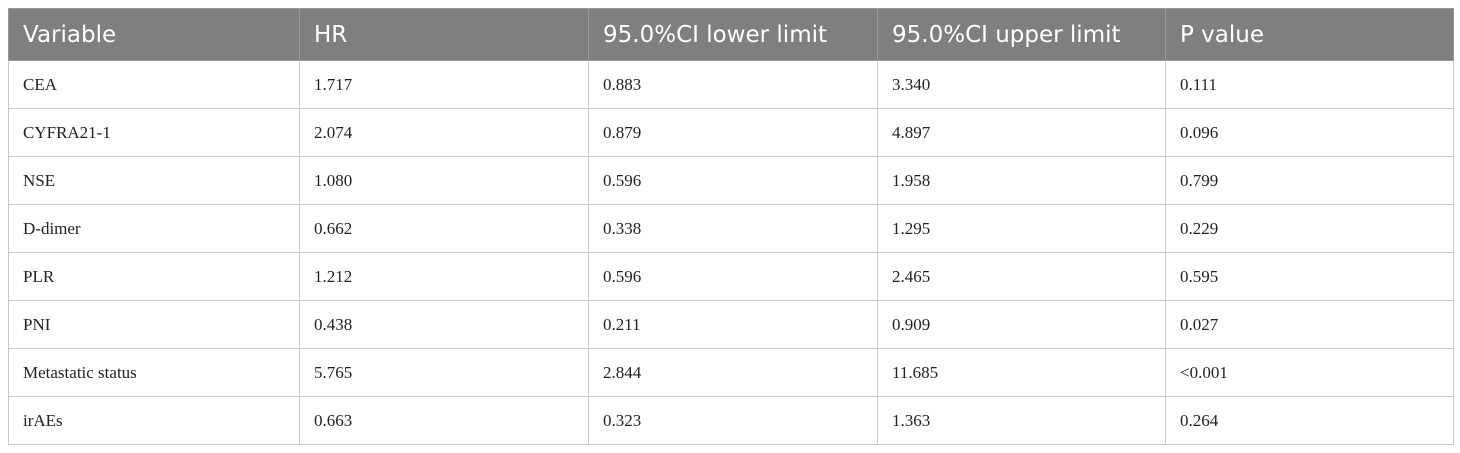 Image resolution: width=1460 pixels, height=453 pixels. Describe the element at coordinates (1021, 372) in the screenshot. I see `table-cell: 11.685` at that location.